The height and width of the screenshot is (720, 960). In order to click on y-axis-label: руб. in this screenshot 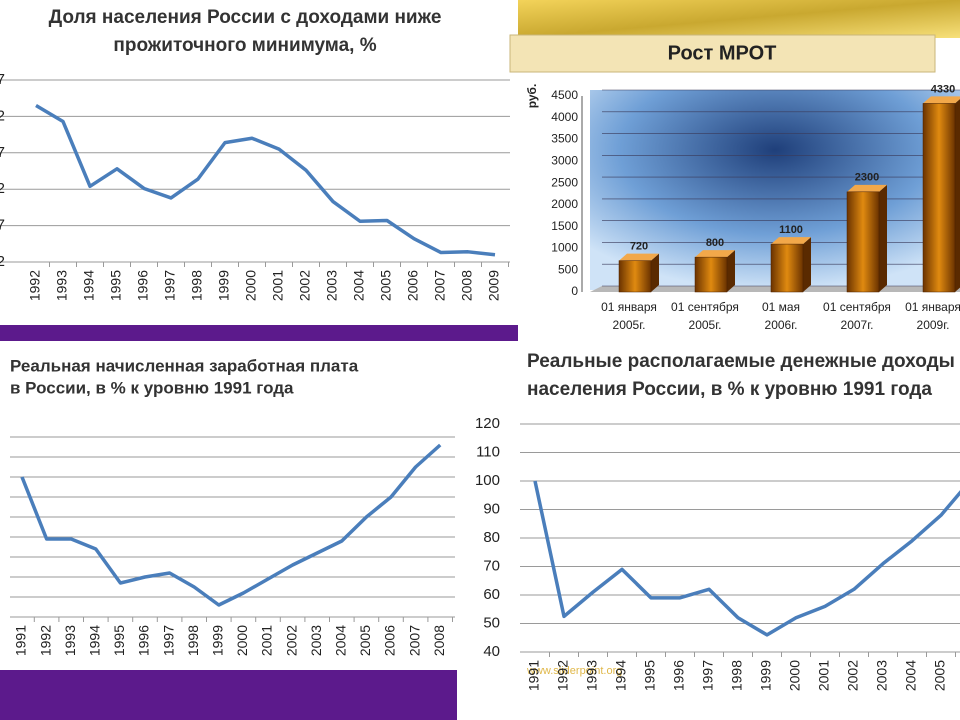, I will do `click(532, 96)`.